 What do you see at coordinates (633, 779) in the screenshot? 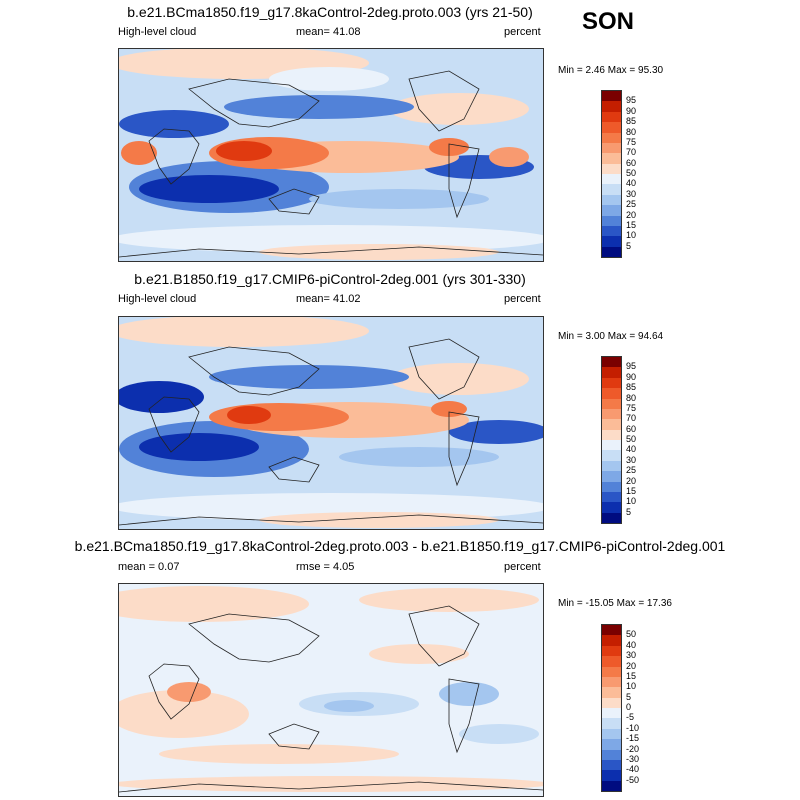
I see `colorbar-label: -50` at bounding box center [633, 779].